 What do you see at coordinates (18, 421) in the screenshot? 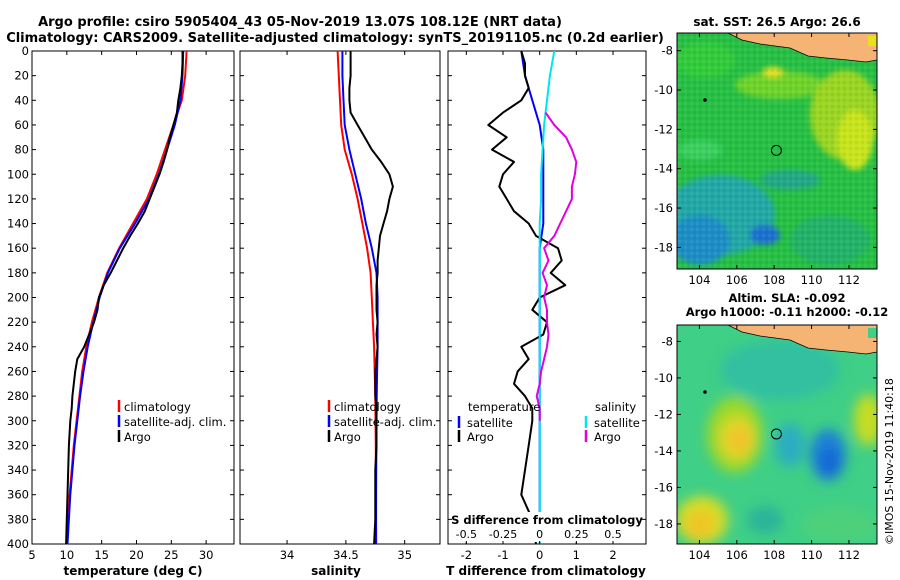
I see `y-tick-label: 300` at bounding box center [18, 421].